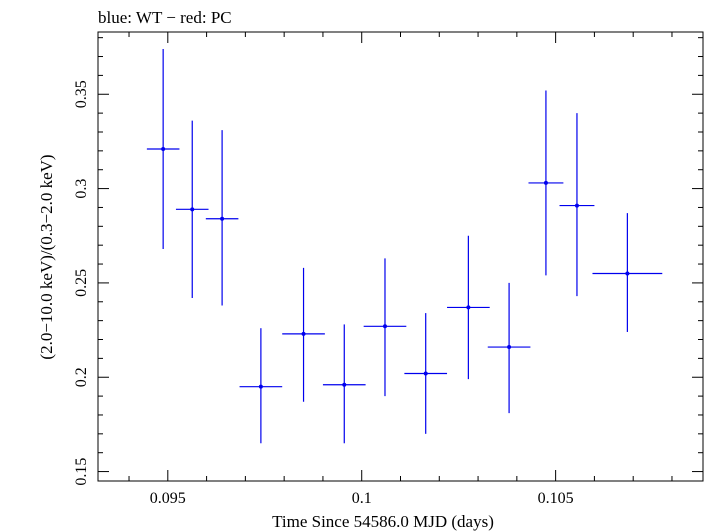 The image size is (705, 532). Describe the element at coordinates (81, 94) in the screenshot. I see `y-tick-label: 0.35` at that location.